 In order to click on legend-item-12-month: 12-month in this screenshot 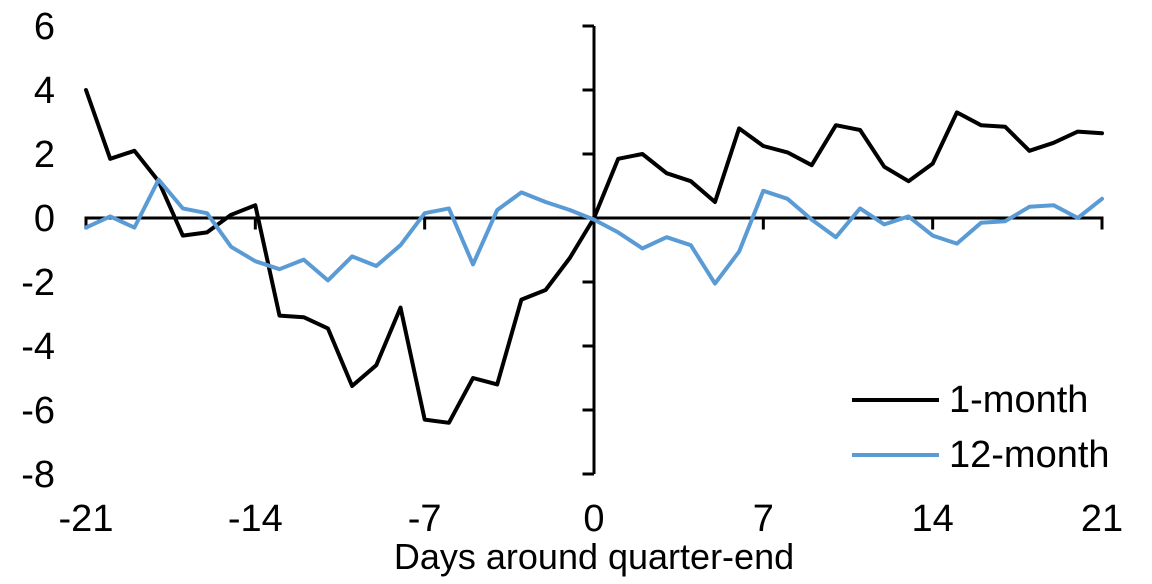, I will do `click(981, 455)`.